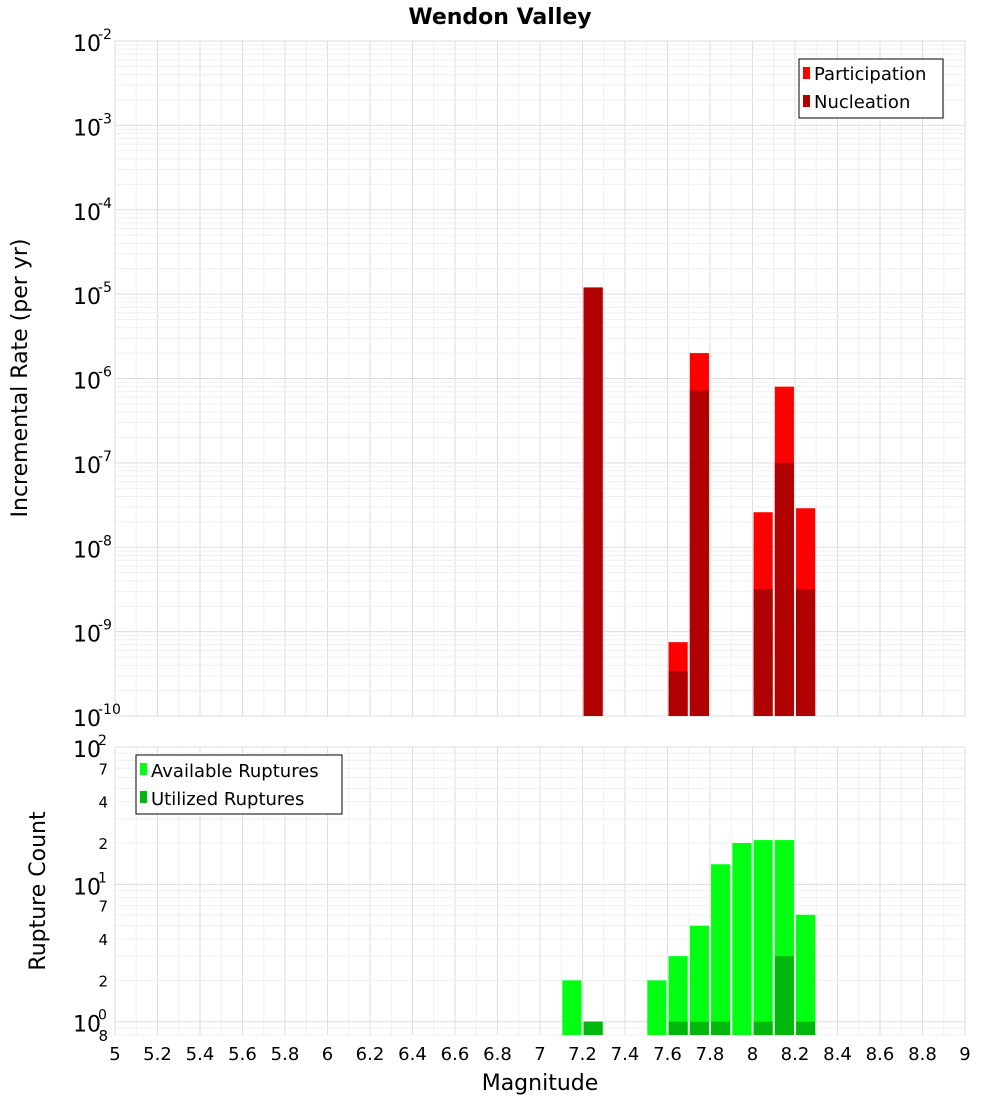  Describe the element at coordinates (710, 1054) in the screenshot. I see `x-tick-label: 7.8` at that location.